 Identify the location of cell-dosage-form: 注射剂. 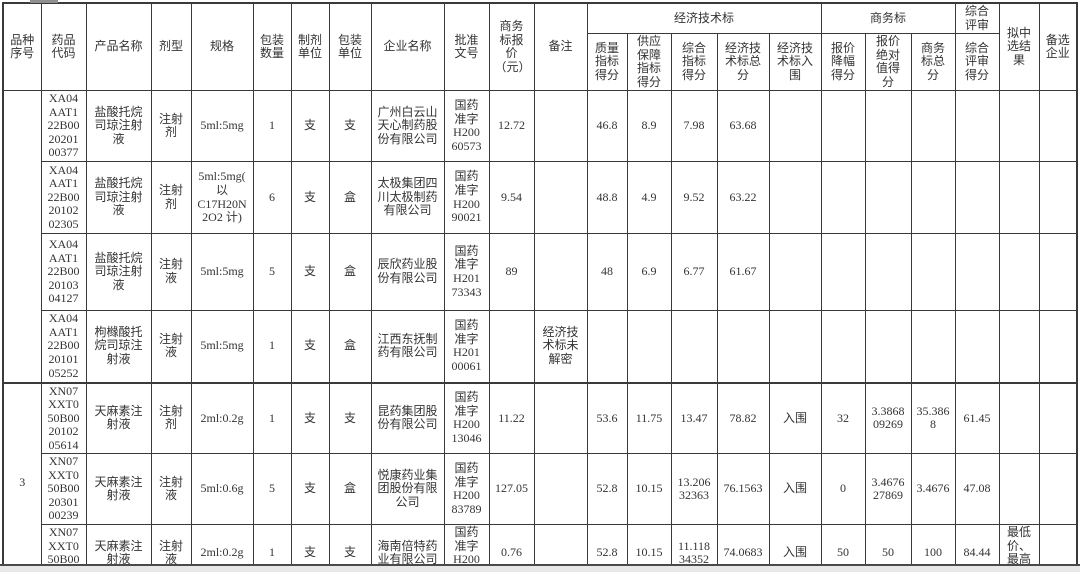
(171, 126).